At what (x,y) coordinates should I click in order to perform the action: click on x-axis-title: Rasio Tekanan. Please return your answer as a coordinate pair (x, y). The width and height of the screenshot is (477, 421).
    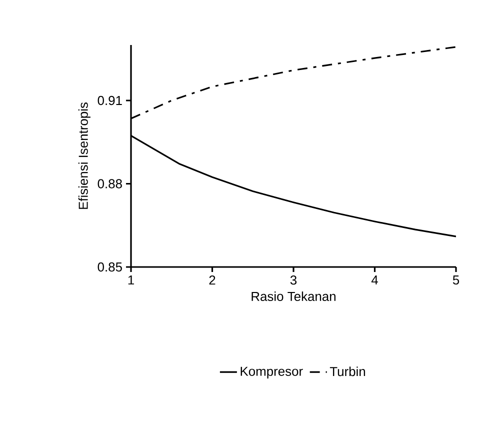
    Looking at the image, I should click on (294, 297).